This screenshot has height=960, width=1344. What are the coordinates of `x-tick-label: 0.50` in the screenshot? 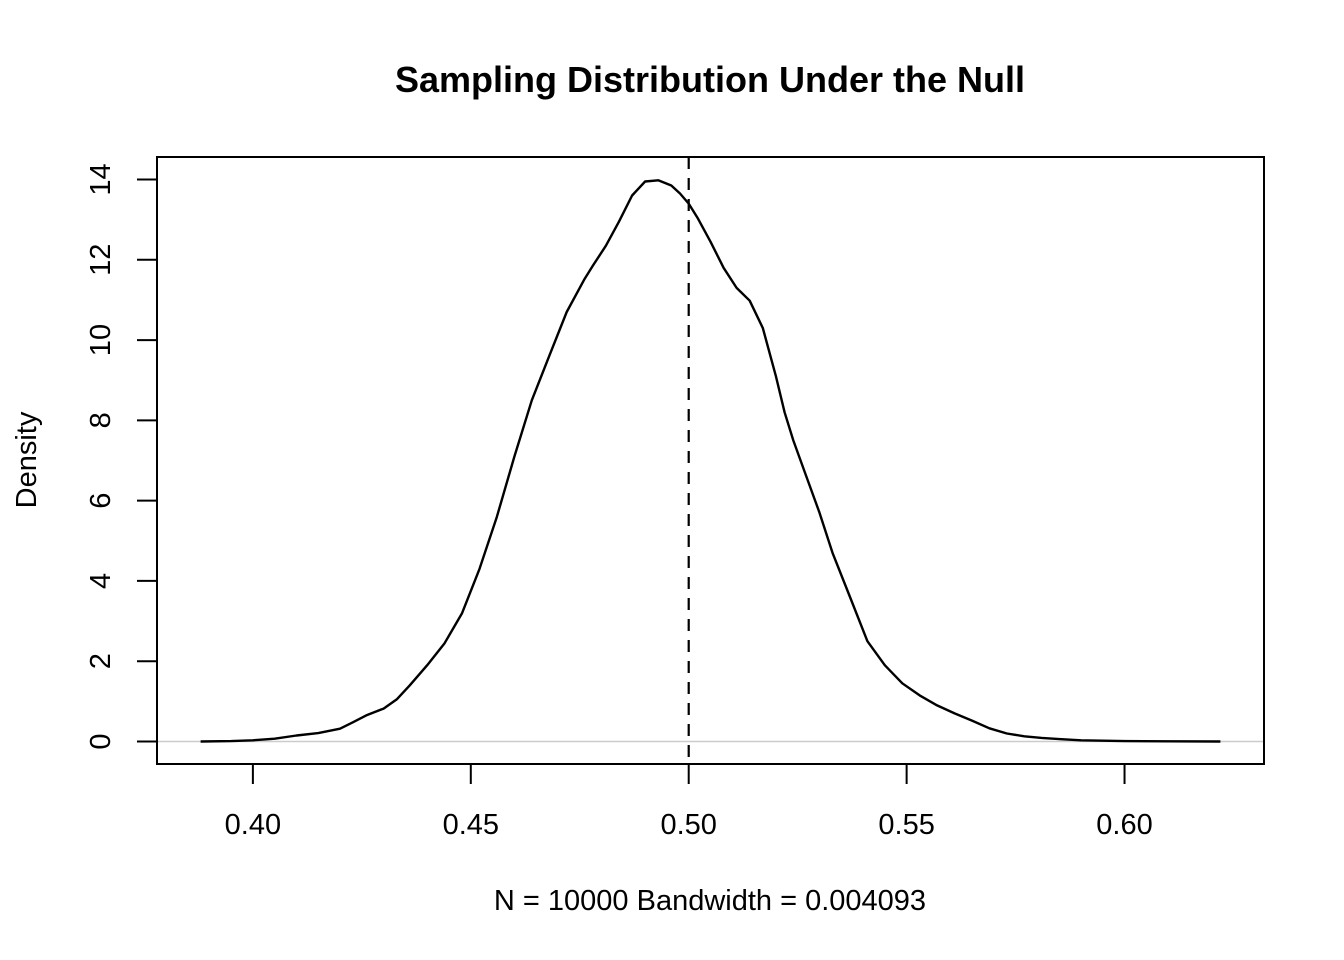 It's located at (688, 825).